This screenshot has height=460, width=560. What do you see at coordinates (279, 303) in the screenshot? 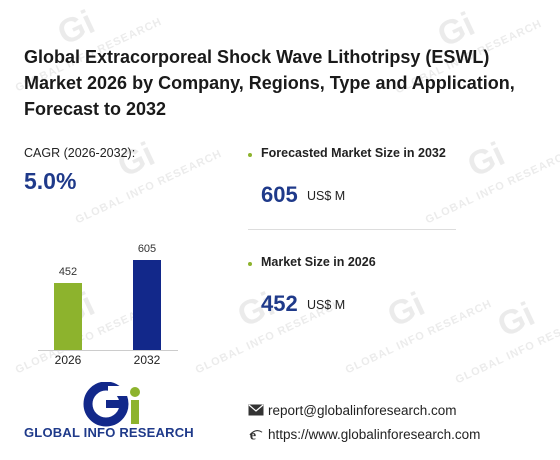
I see `market-size-value: 452` at bounding box center [279, 303].